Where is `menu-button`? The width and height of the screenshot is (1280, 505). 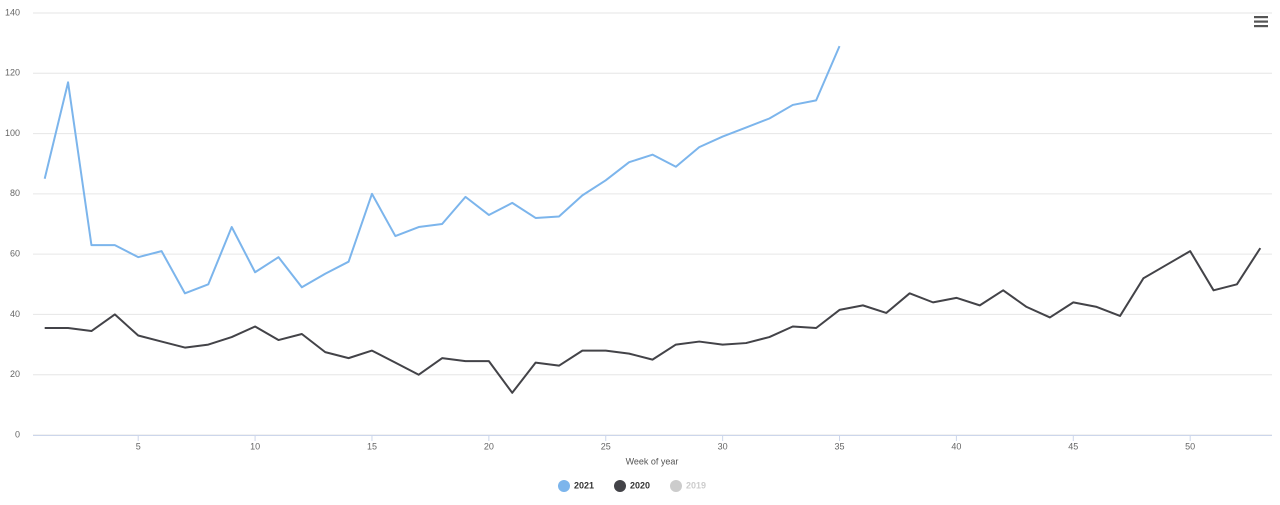 menu-button is located at coordinates (1261, 22).